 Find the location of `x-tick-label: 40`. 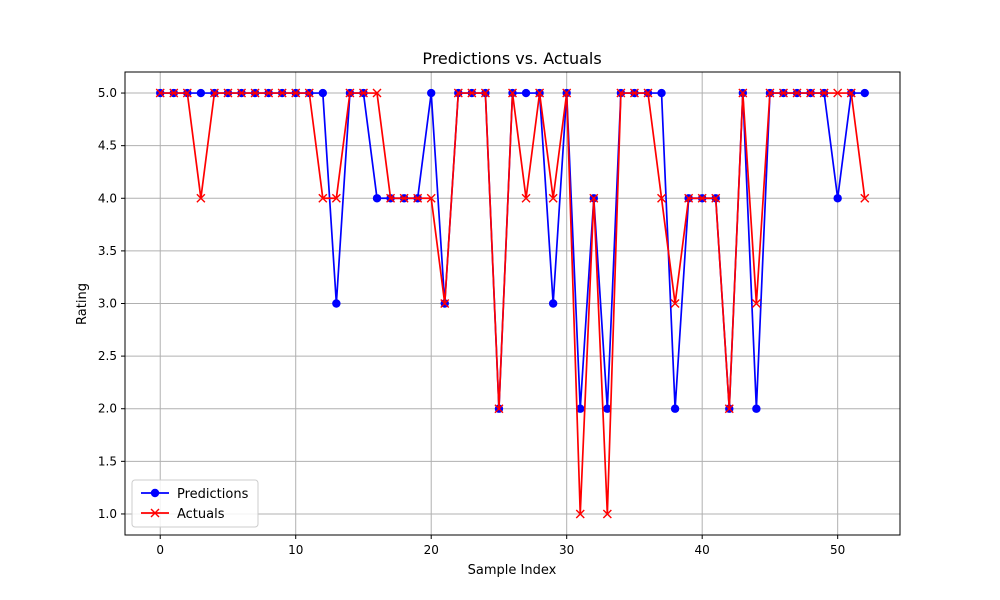

x-tick-label: 40 is located at coordinates (702, 550).